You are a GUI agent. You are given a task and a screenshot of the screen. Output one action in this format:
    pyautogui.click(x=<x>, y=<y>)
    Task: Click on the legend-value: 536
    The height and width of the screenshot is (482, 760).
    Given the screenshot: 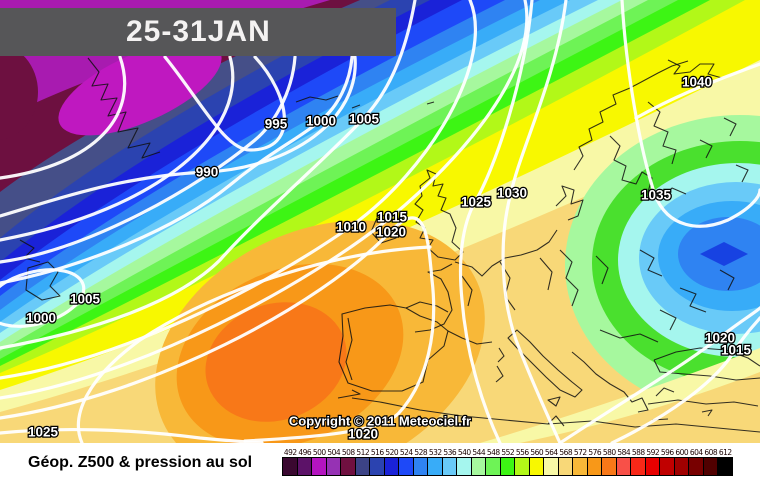 What is the action you would take?
    pyautogui.click(x=450, y=452)
    